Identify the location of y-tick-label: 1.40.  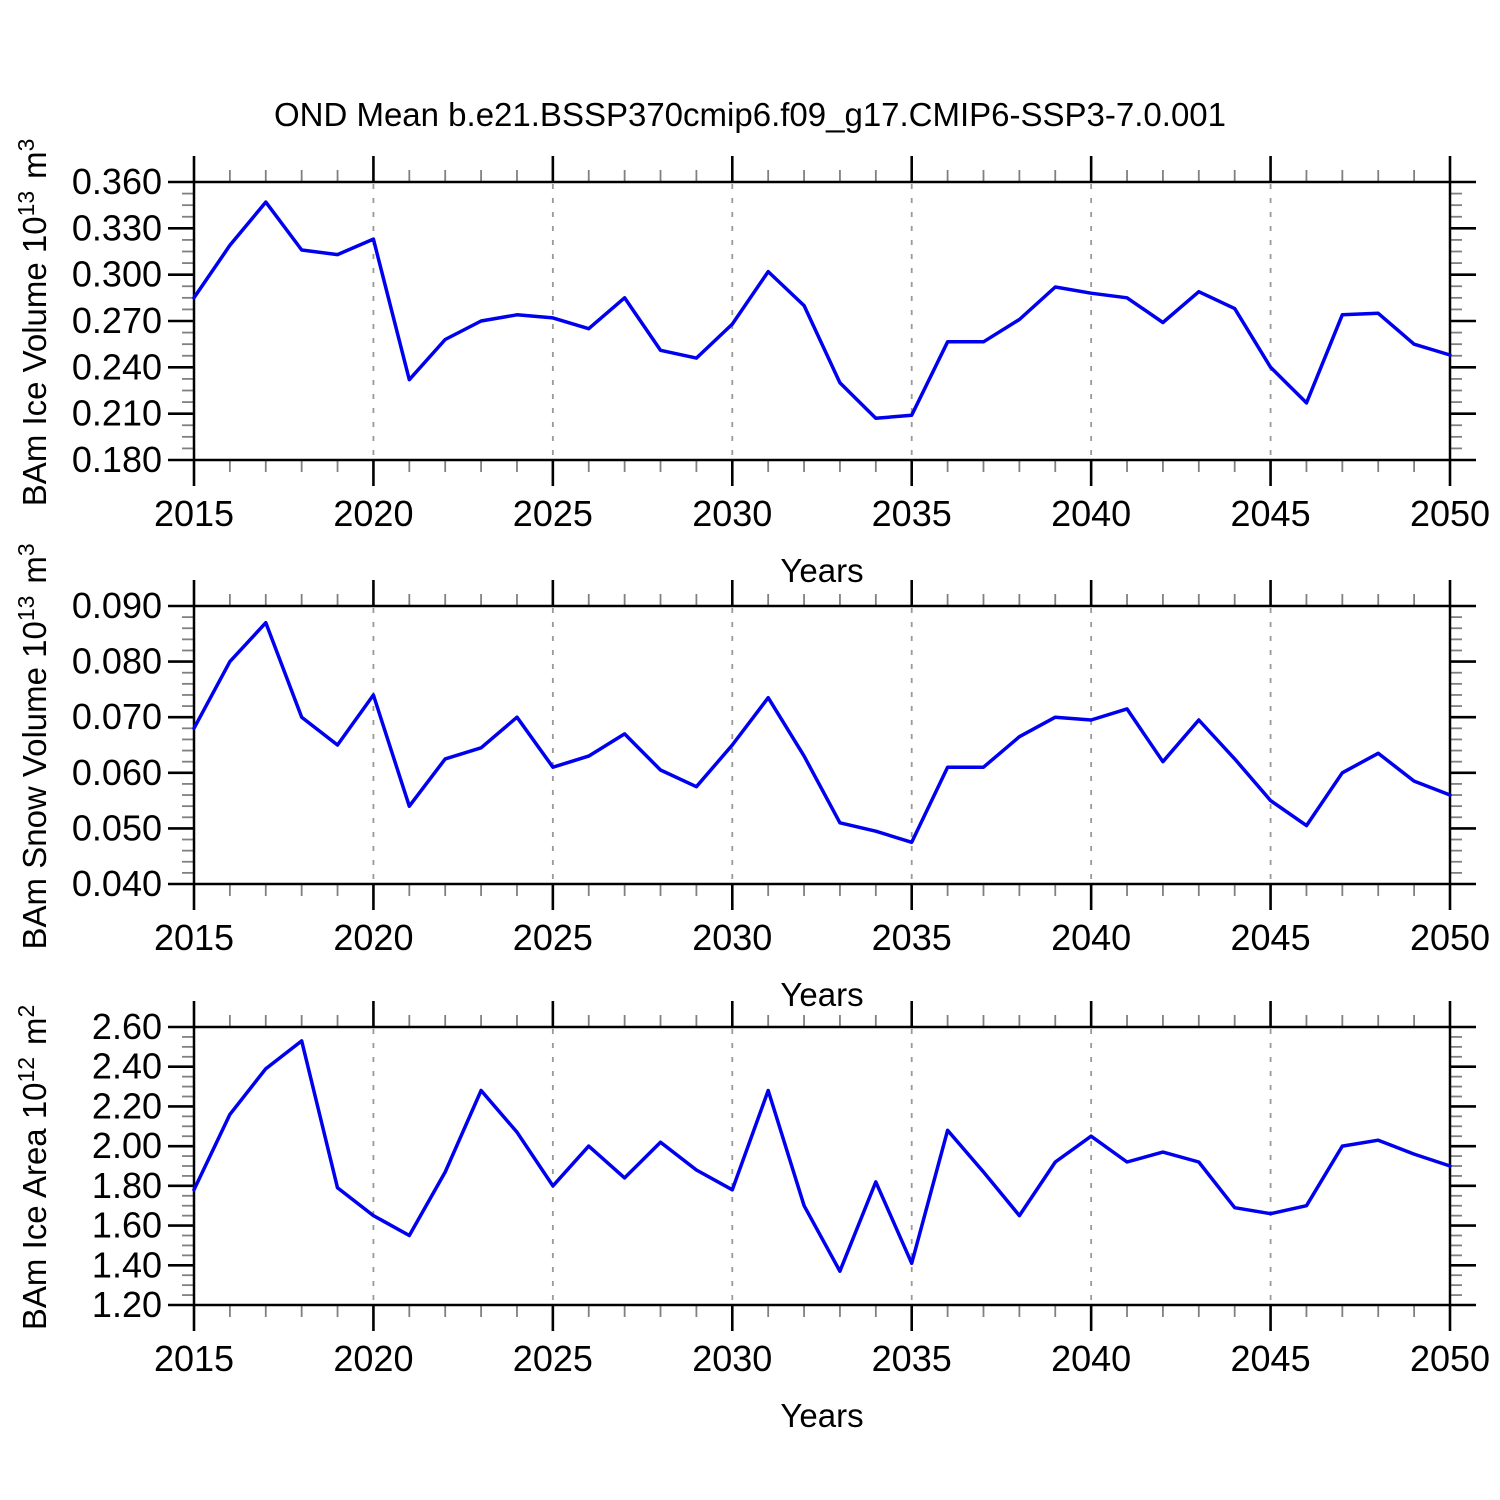
(127, 1264).